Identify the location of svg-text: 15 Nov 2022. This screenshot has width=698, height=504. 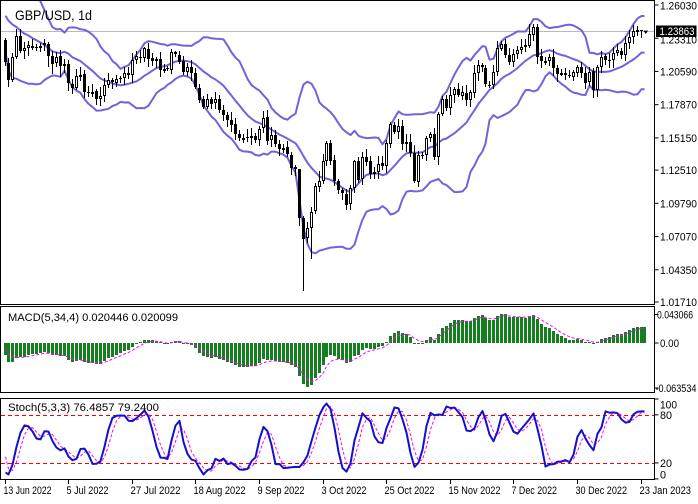
(475, 491).